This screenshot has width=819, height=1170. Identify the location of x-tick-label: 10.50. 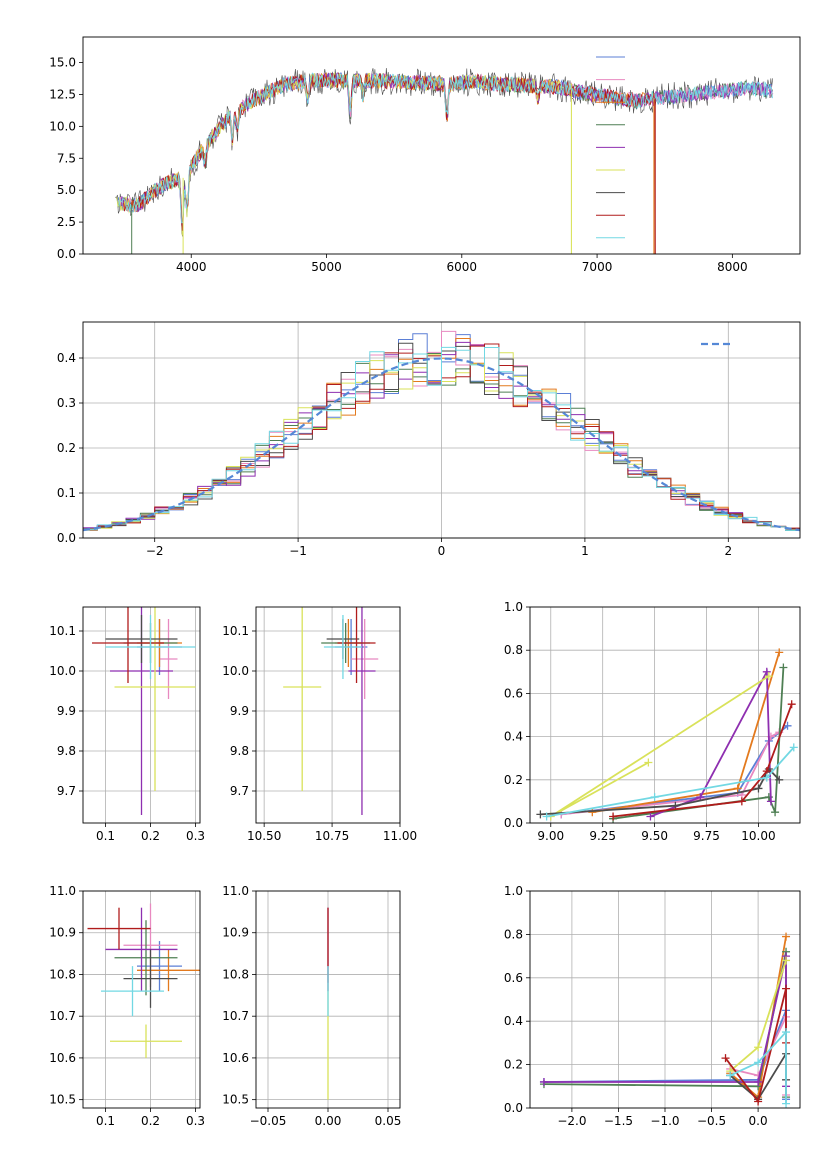
(264, 836).